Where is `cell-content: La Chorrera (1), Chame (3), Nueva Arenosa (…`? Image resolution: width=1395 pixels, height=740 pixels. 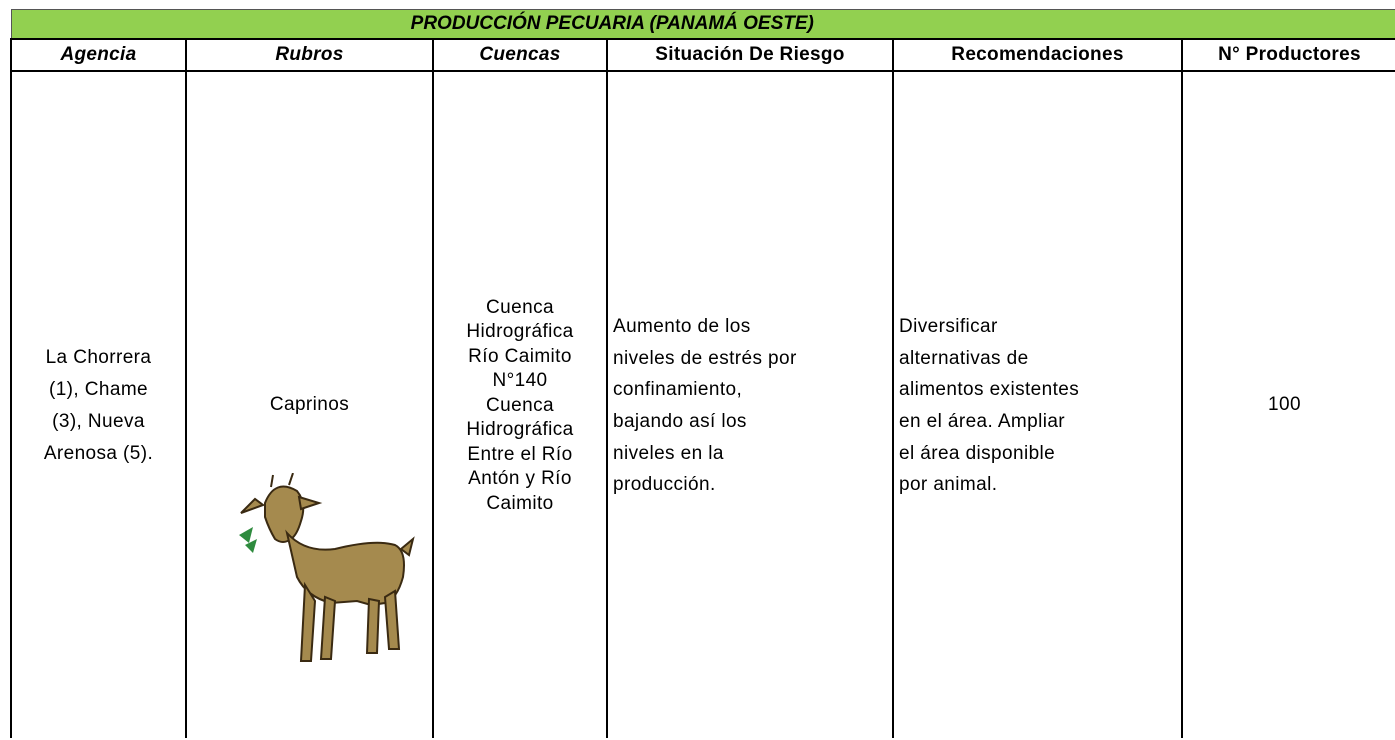 cell-content: La Chorrera (1), Chame (3), Nueva Arenosa (… is located at coordinates (98, 405).